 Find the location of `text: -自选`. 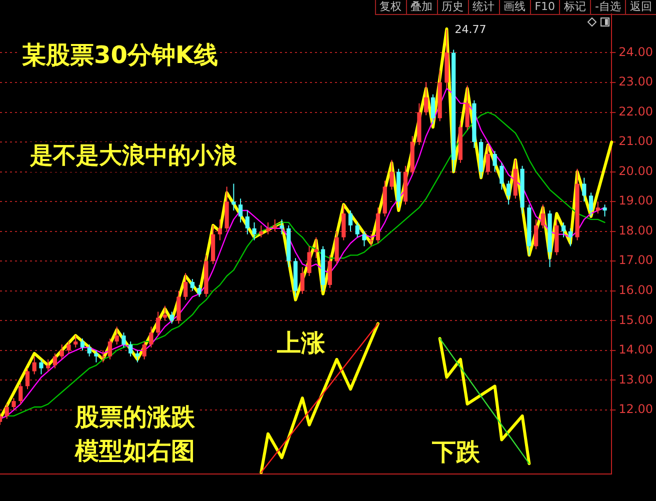

text: -自选 is located at coordinates (607, 7).